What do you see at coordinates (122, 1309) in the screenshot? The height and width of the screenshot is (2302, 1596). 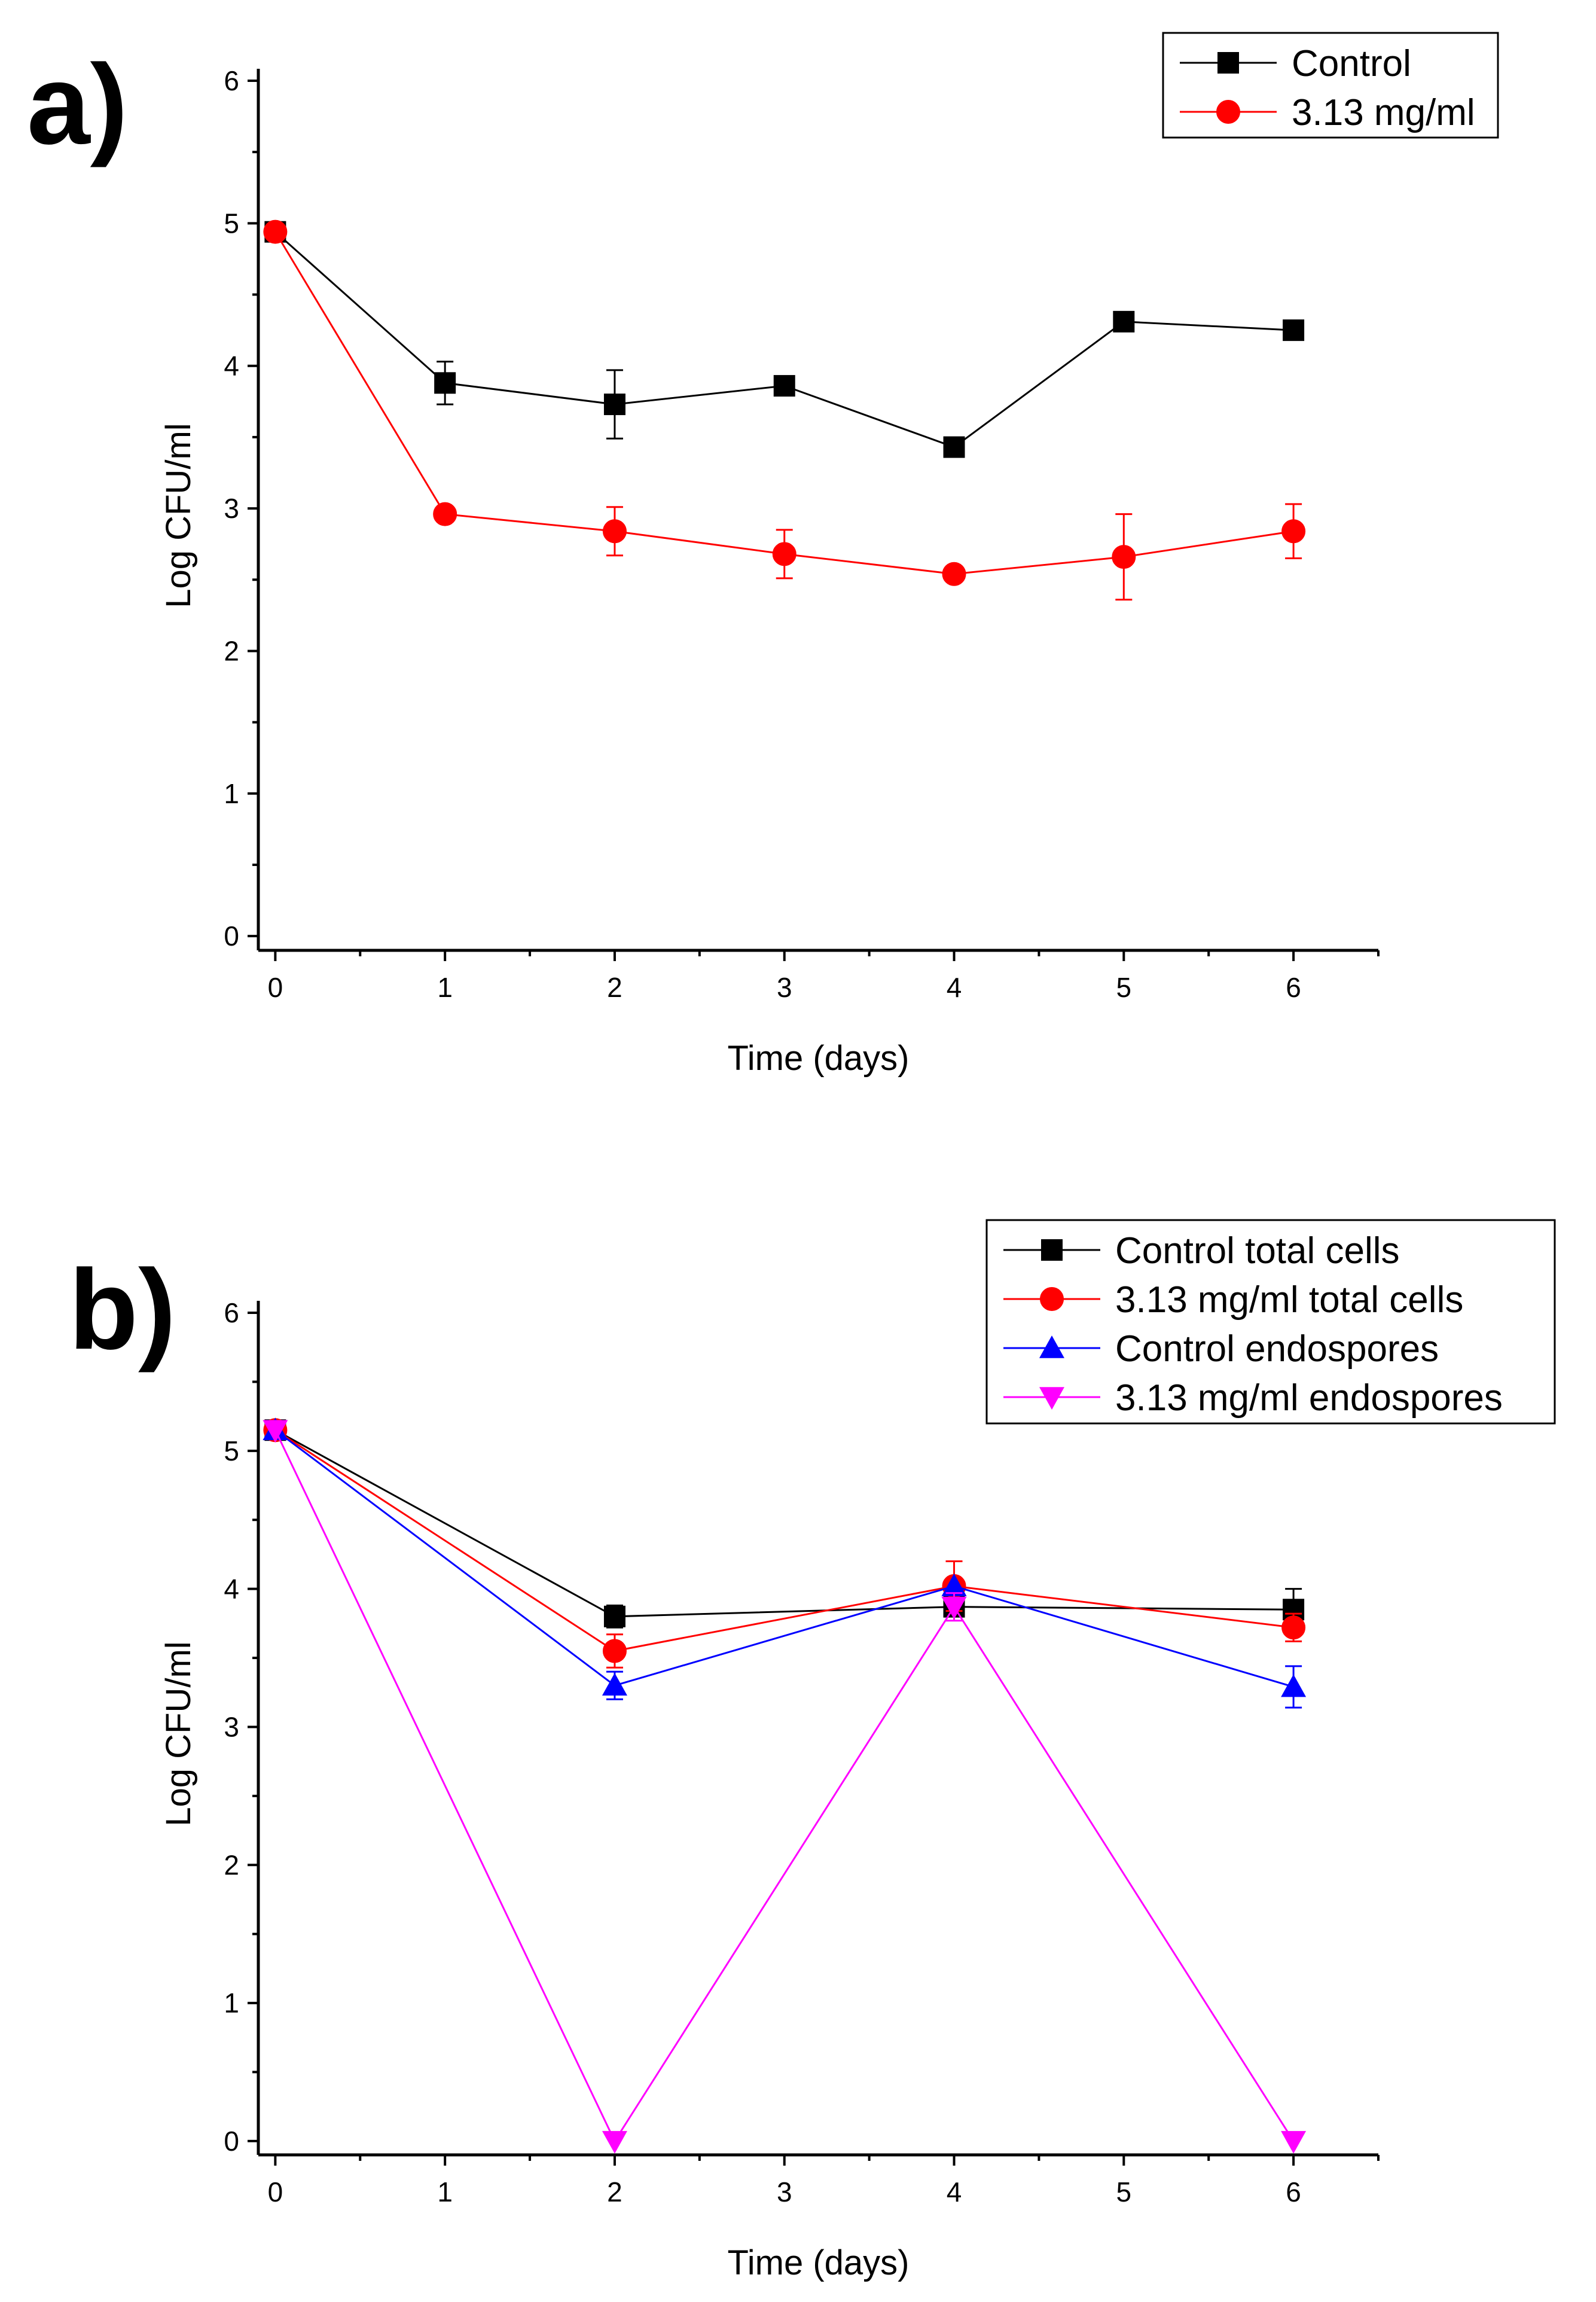 I see `panel-label: b)` at bounding box center [122, 1309].